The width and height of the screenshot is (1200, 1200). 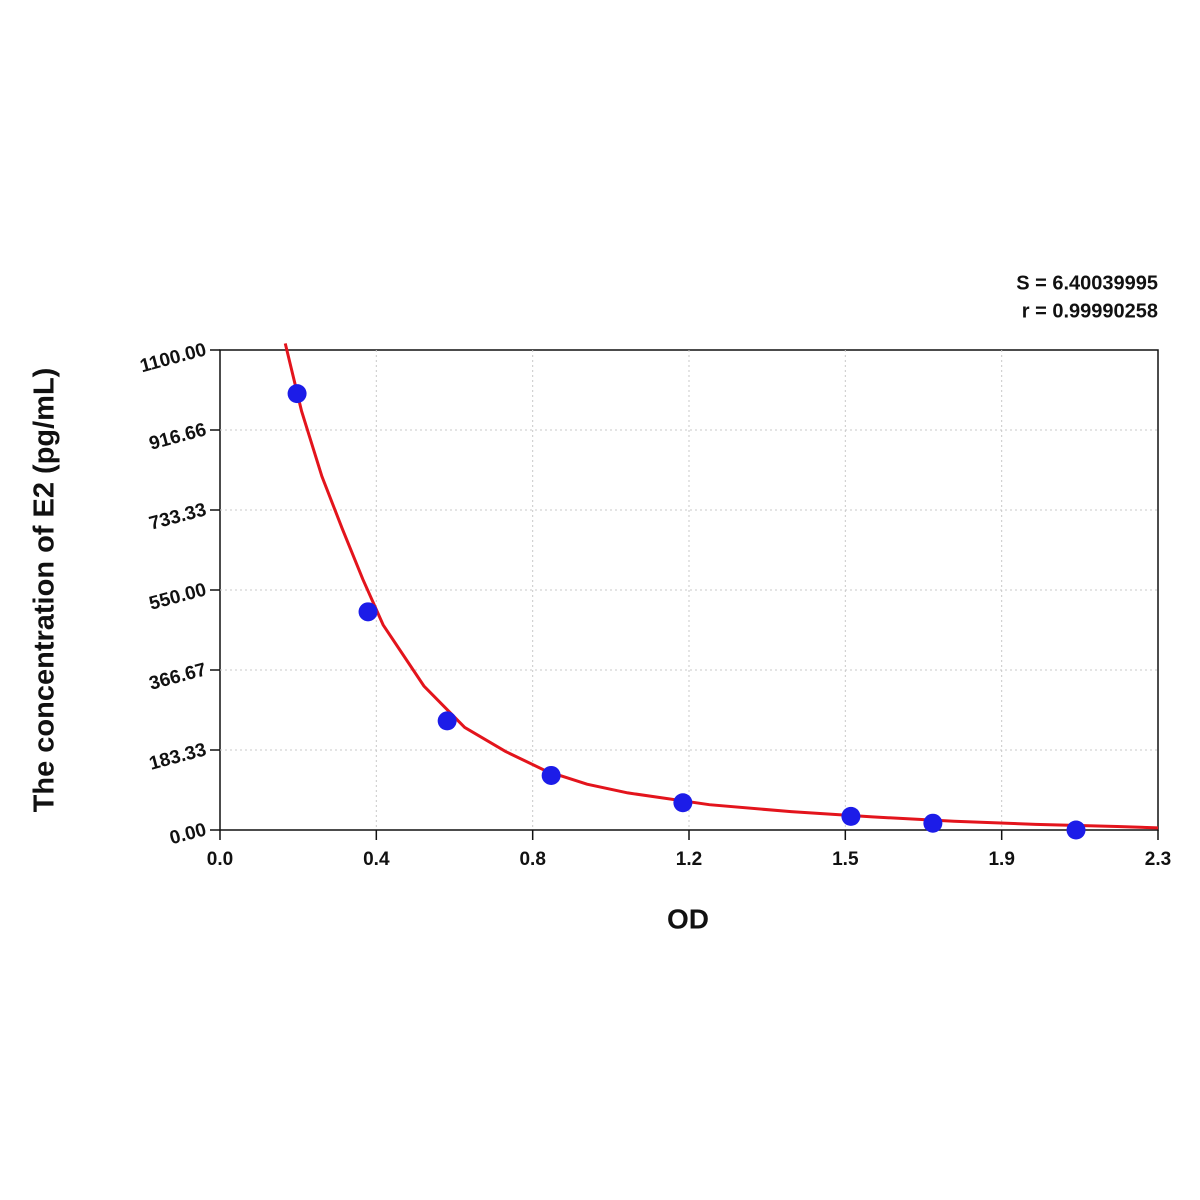 I want to click on y-tick-label: 1100.00, so click(x=173, y=358).